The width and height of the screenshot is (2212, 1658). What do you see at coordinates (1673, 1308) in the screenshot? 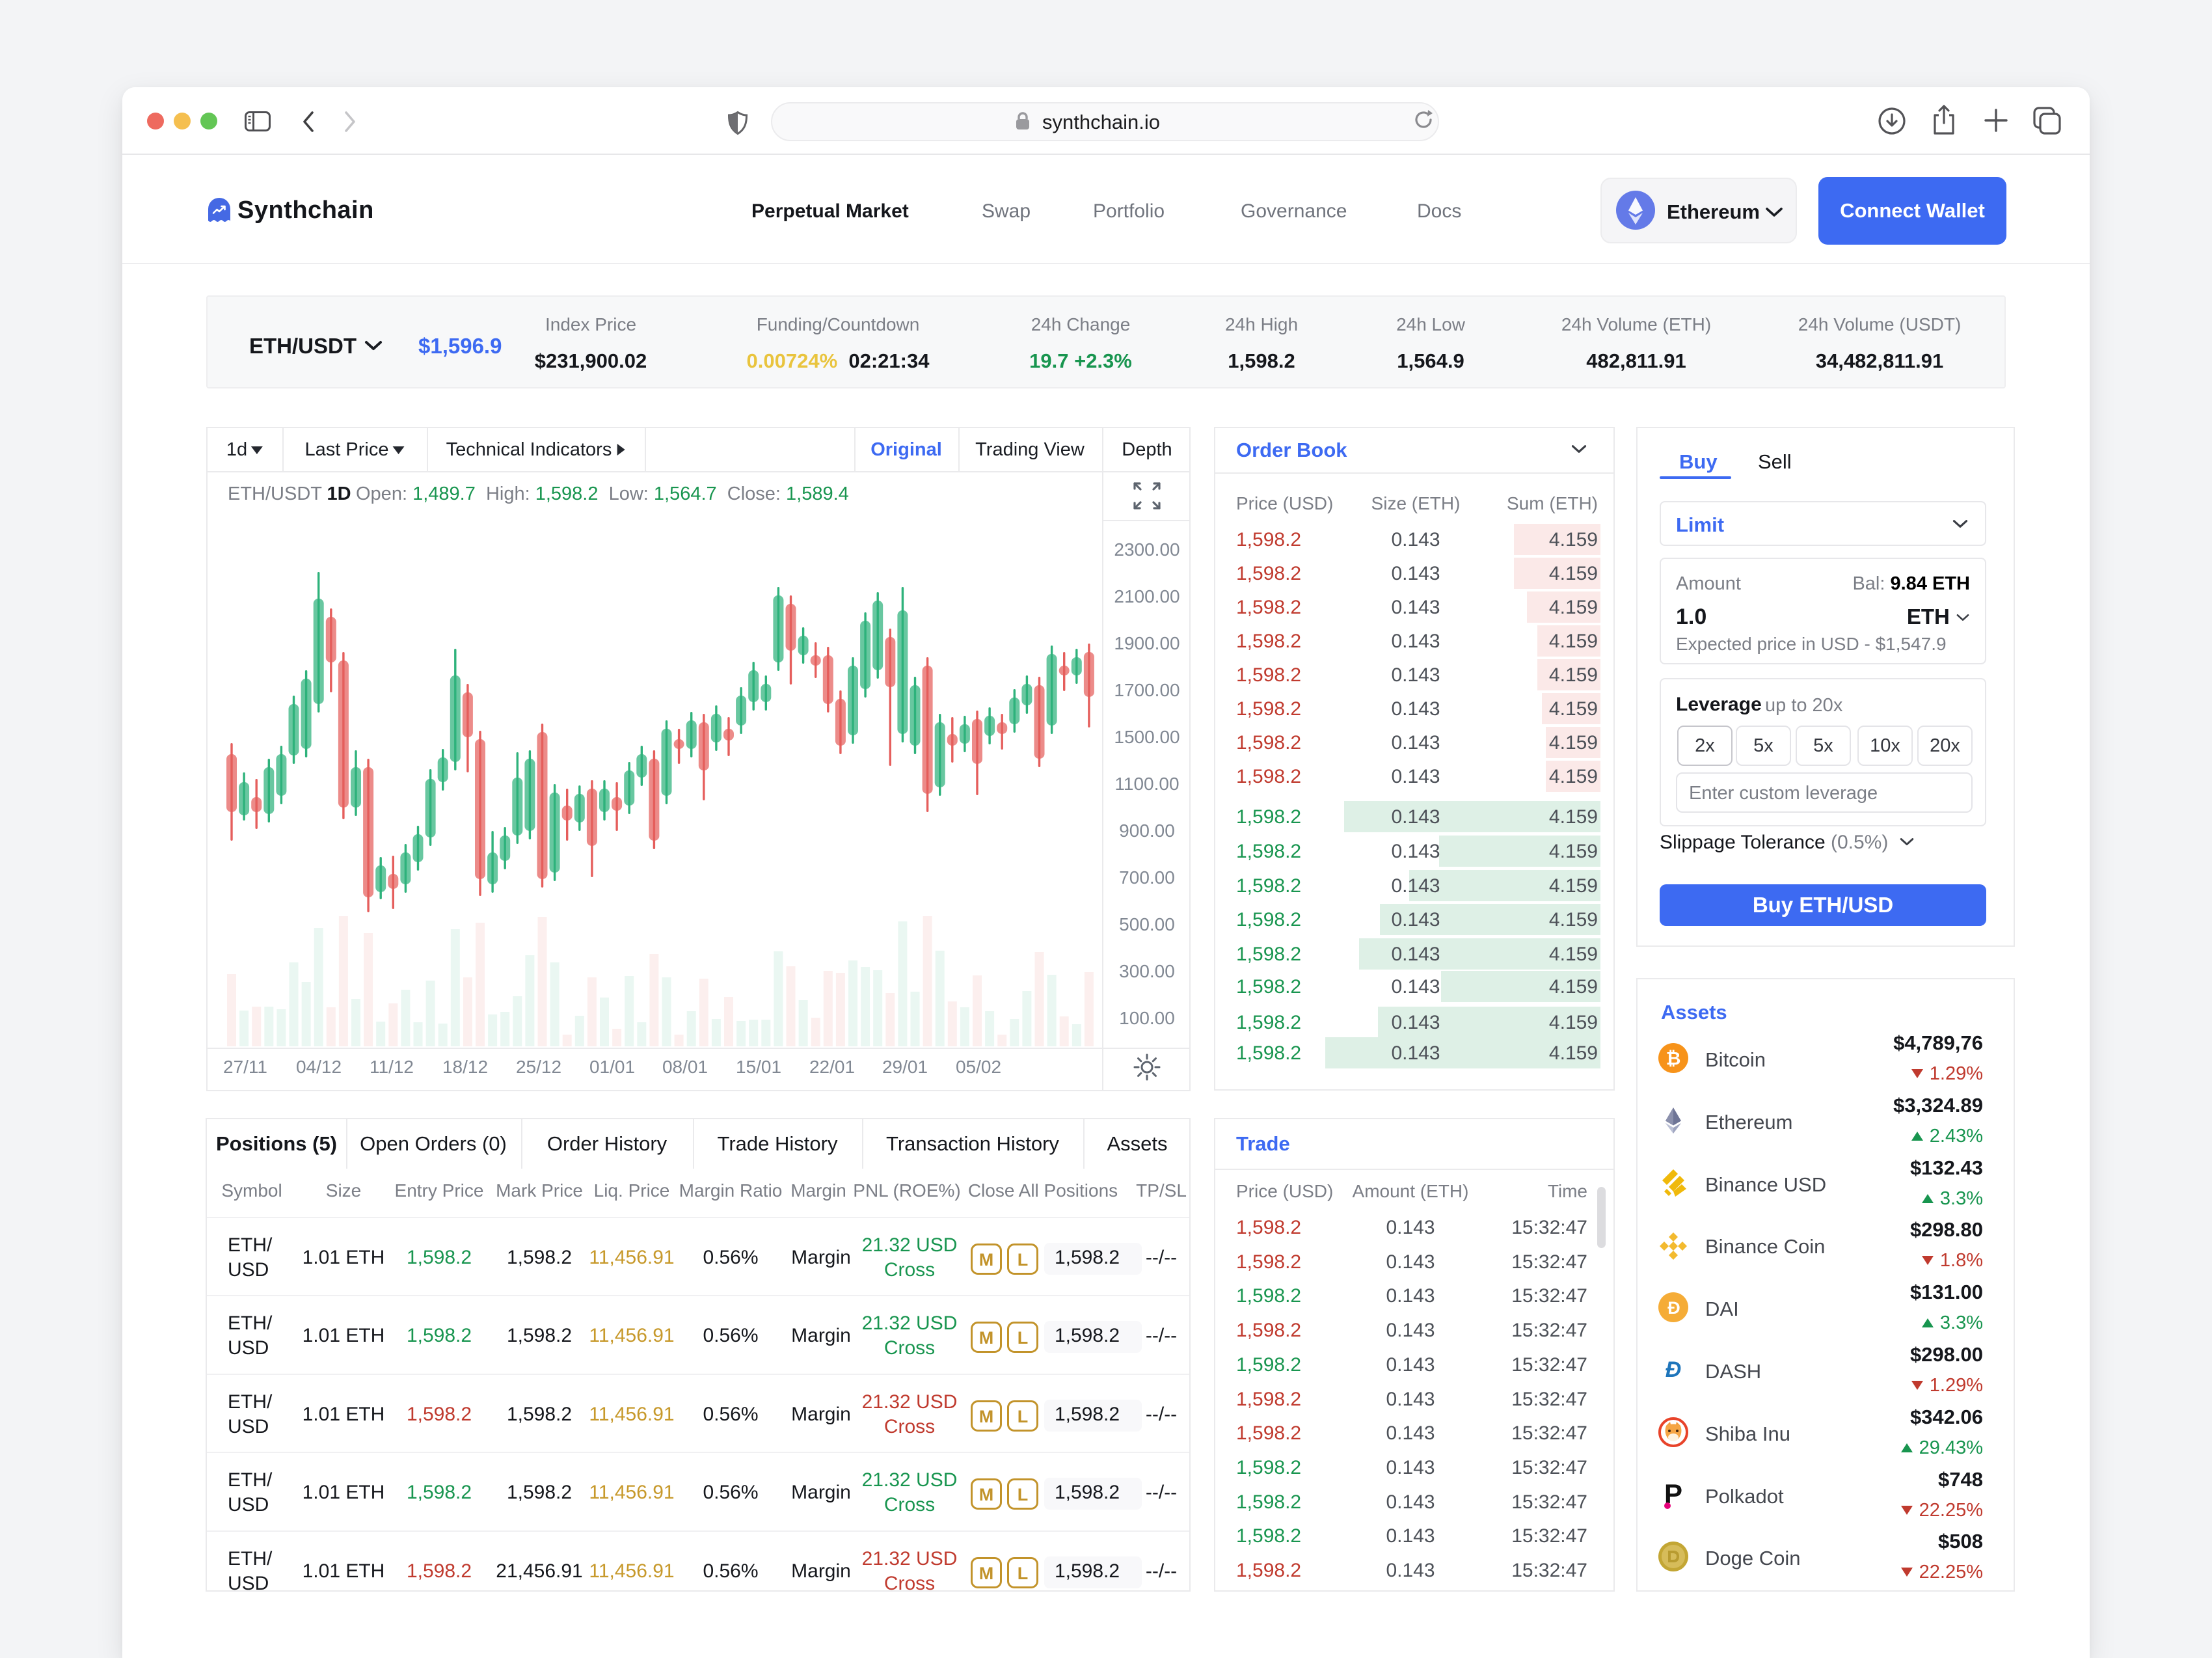
I see `svg-text: Đ` at bounding box center [1673, 1308].